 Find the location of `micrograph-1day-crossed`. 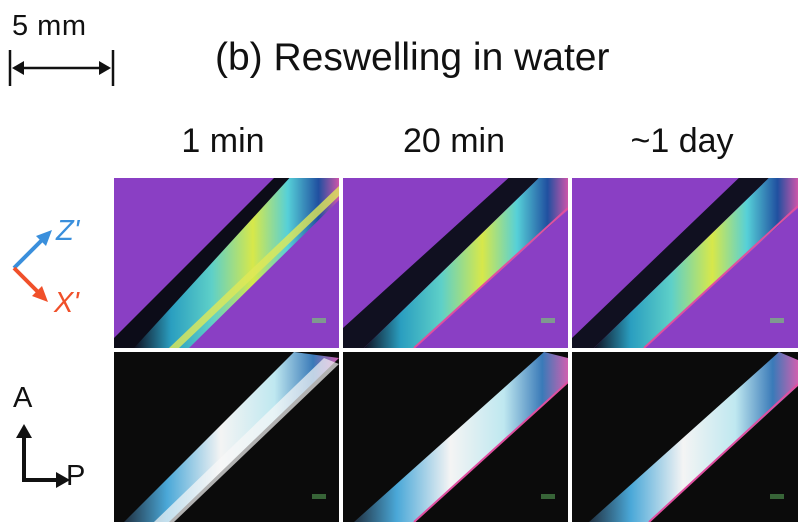

micrograph-1day-crossed is located at coordinates (685, 263).